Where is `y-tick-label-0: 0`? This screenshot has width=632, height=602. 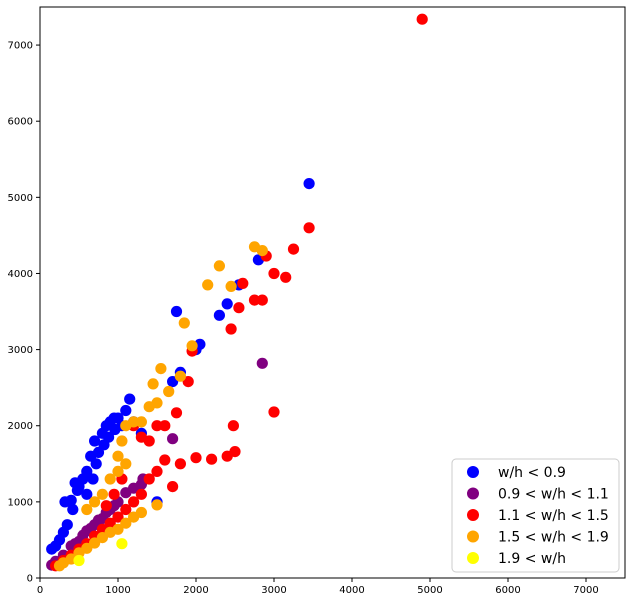 y-tick-label-0: 0 is located at coordinates (30, 579).